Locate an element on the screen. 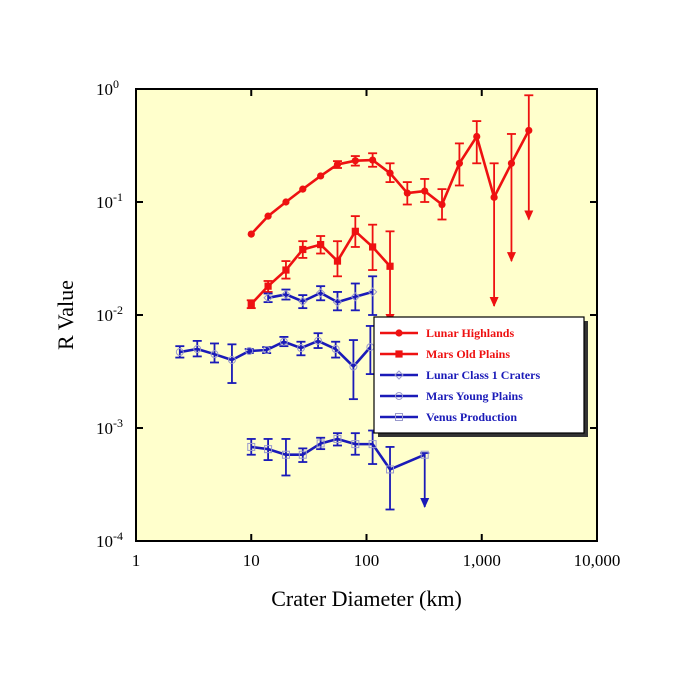 The width and height of the screenshot is (680, 674). x-tick-label: 10,000 is located at coordinates (597, 560).